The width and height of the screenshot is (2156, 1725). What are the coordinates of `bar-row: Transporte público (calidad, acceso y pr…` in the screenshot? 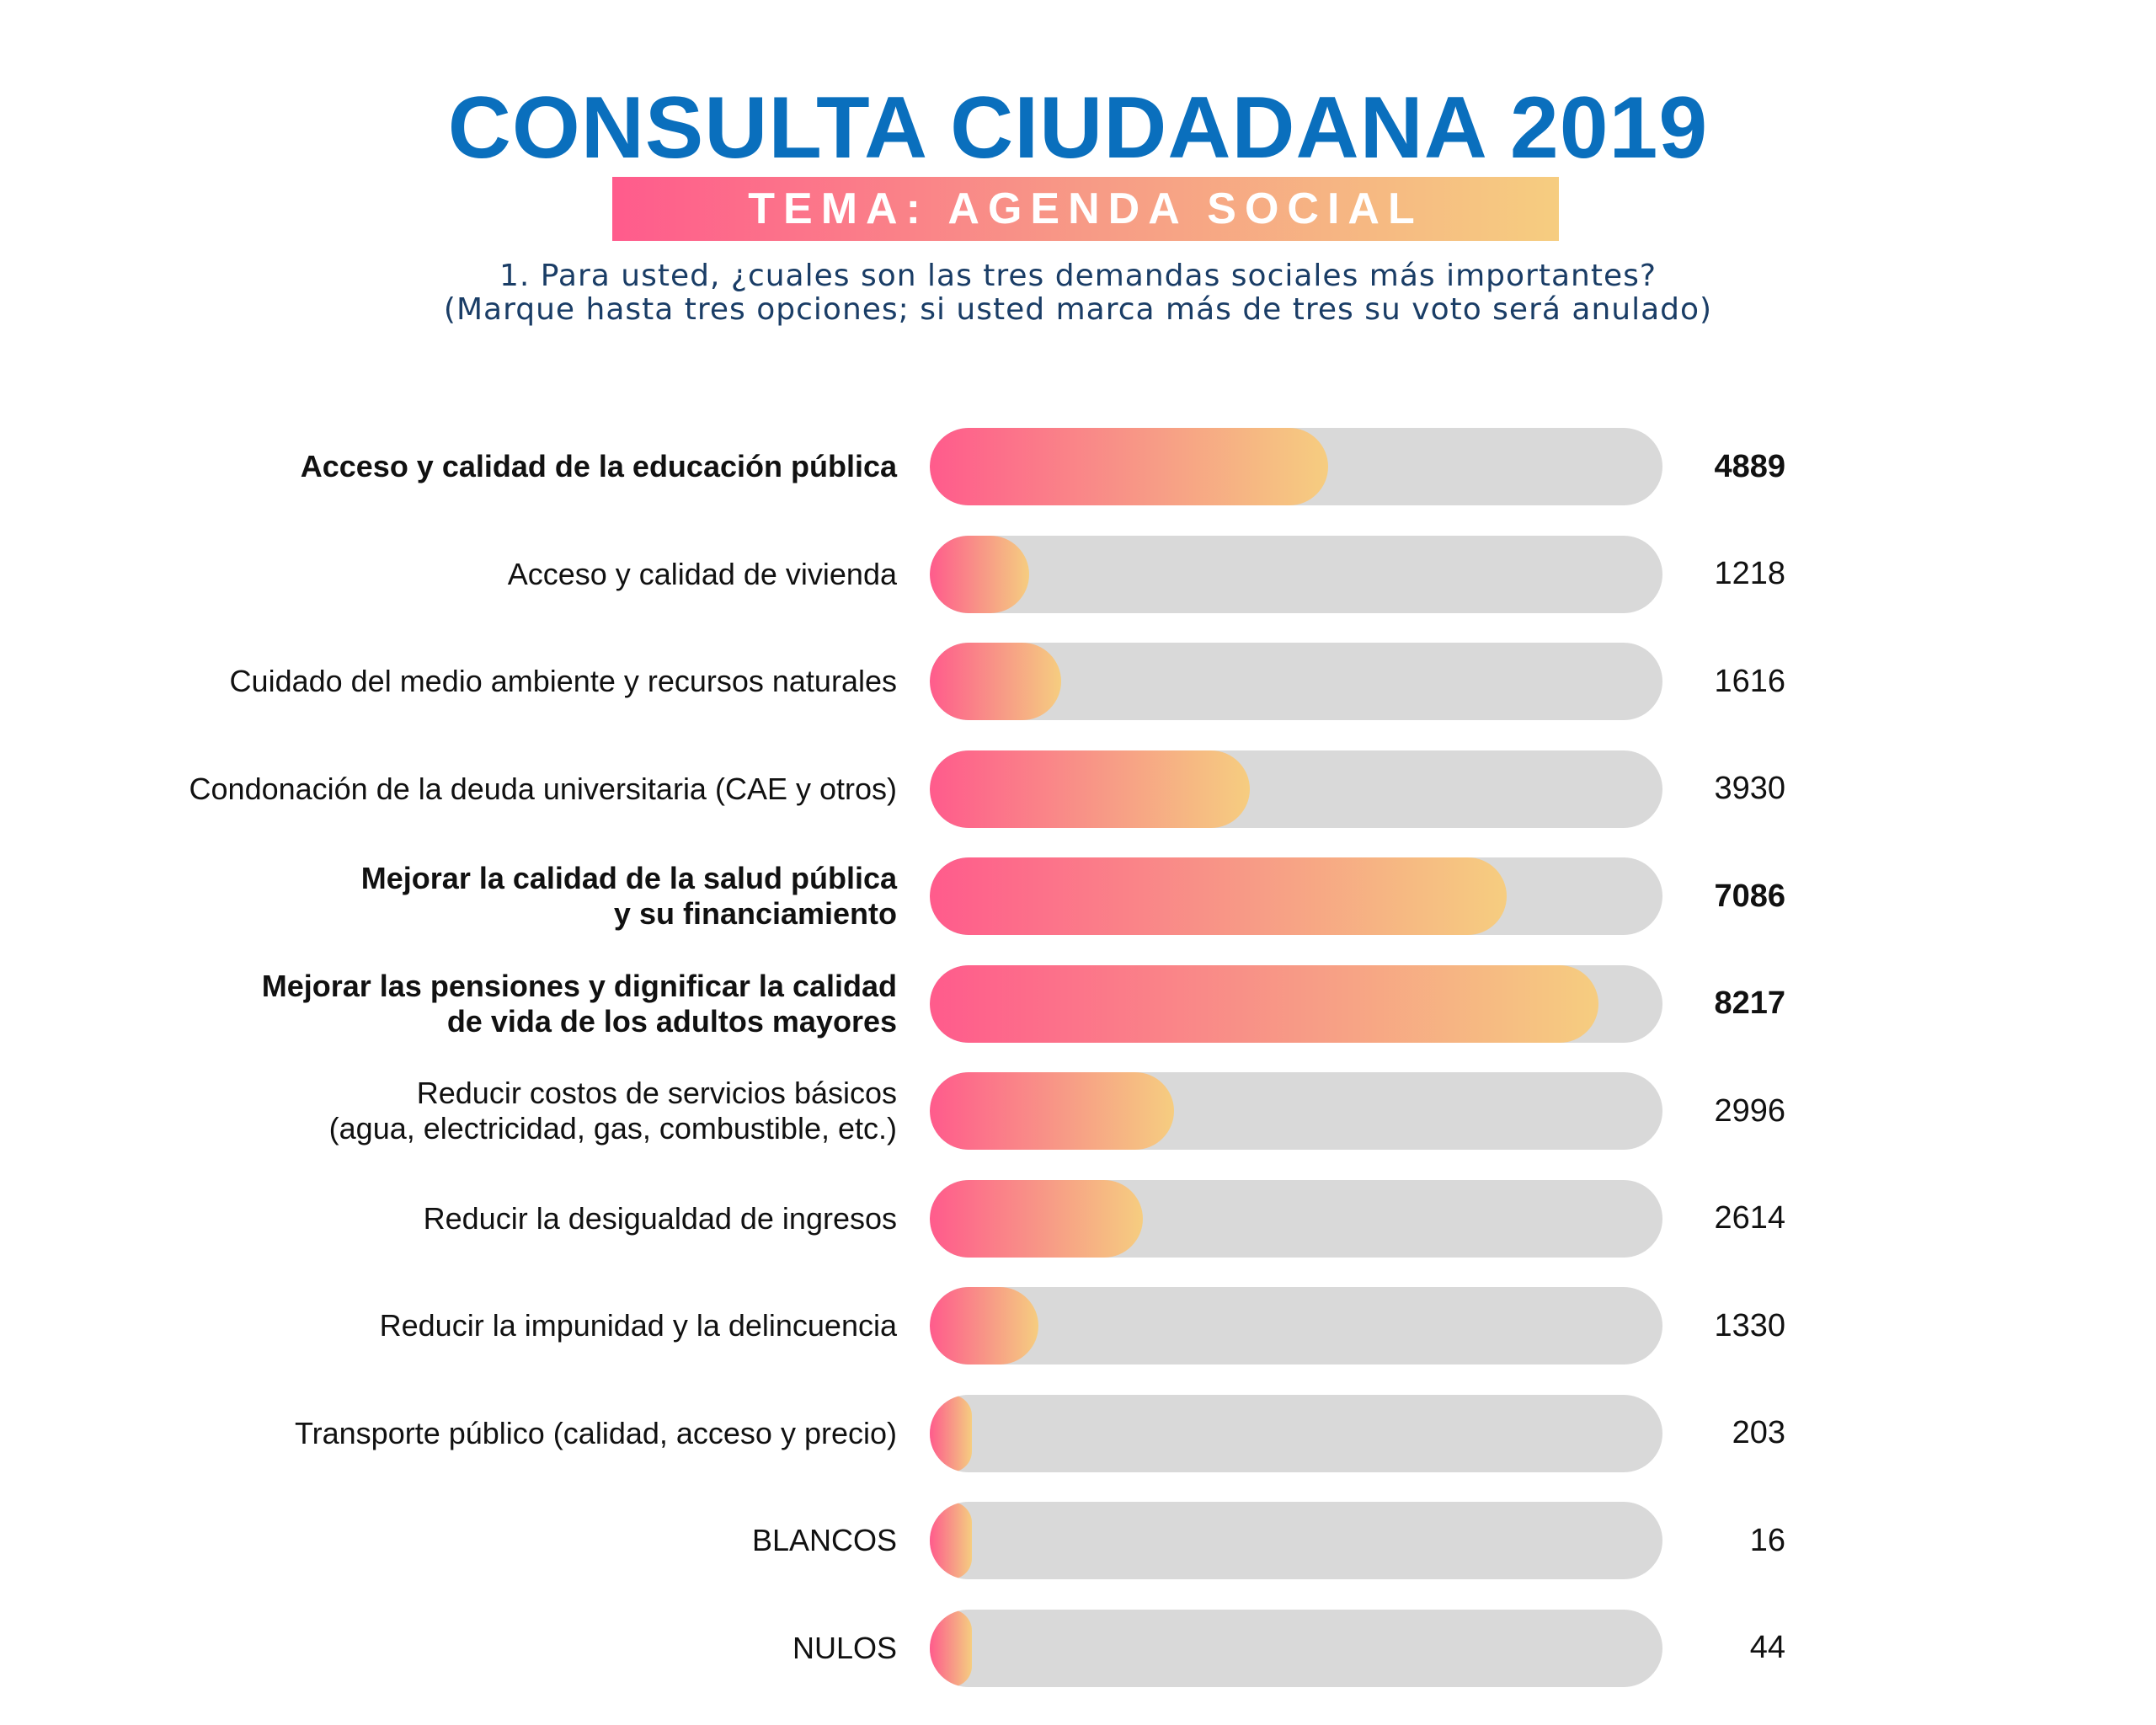 It's located at (1078, 1433).